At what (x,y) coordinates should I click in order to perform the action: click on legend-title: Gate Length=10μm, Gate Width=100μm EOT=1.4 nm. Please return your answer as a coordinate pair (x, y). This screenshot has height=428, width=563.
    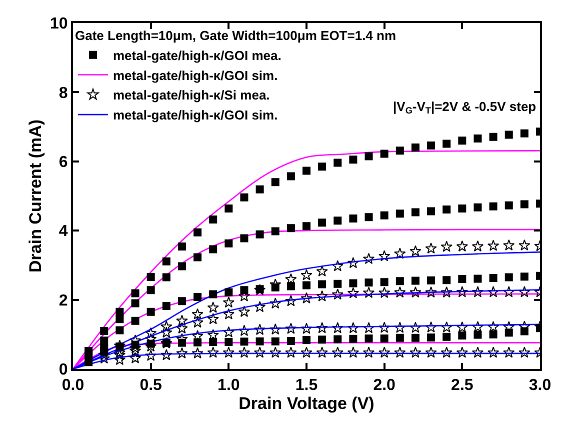
    Looking at the image, I should click on (235, 35).